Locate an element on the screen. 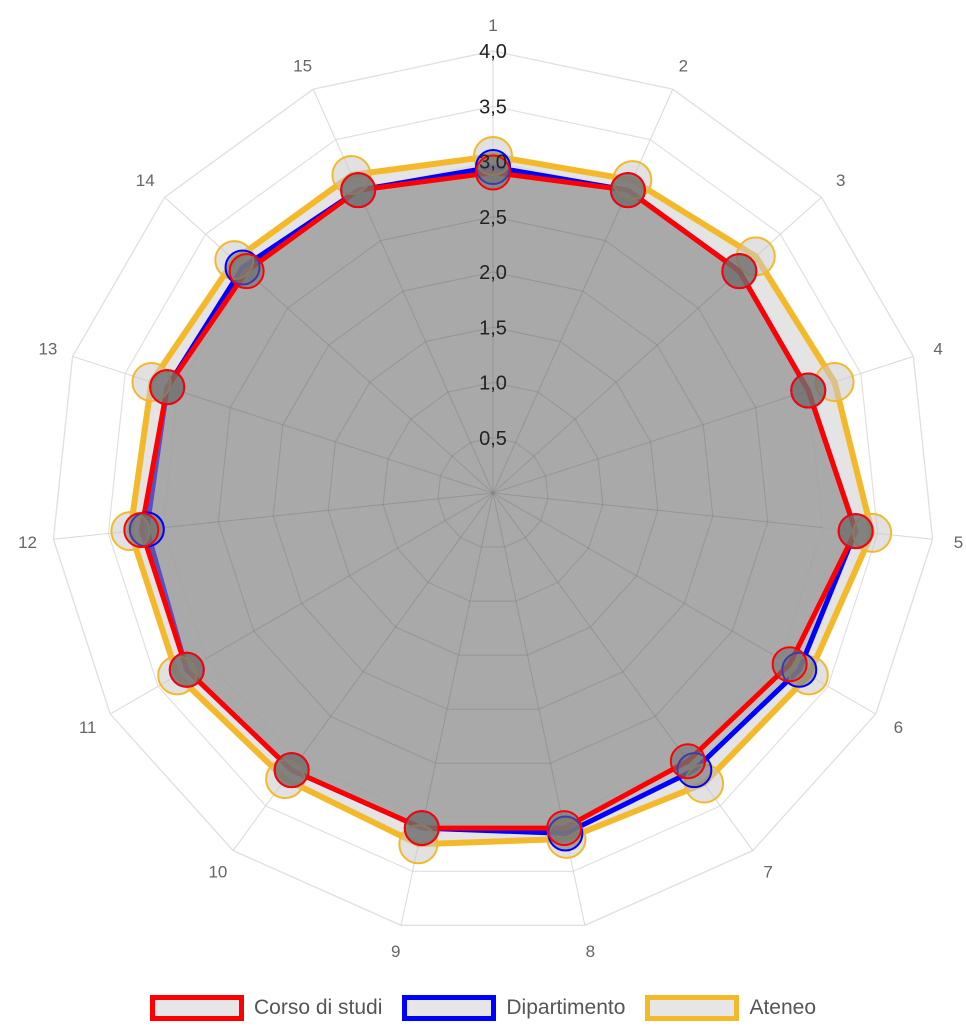 The width and height of the screenshot is (966, 1031). legend-item-corso-di-studi: Corso di studi is located at coordinates (266, 1008).